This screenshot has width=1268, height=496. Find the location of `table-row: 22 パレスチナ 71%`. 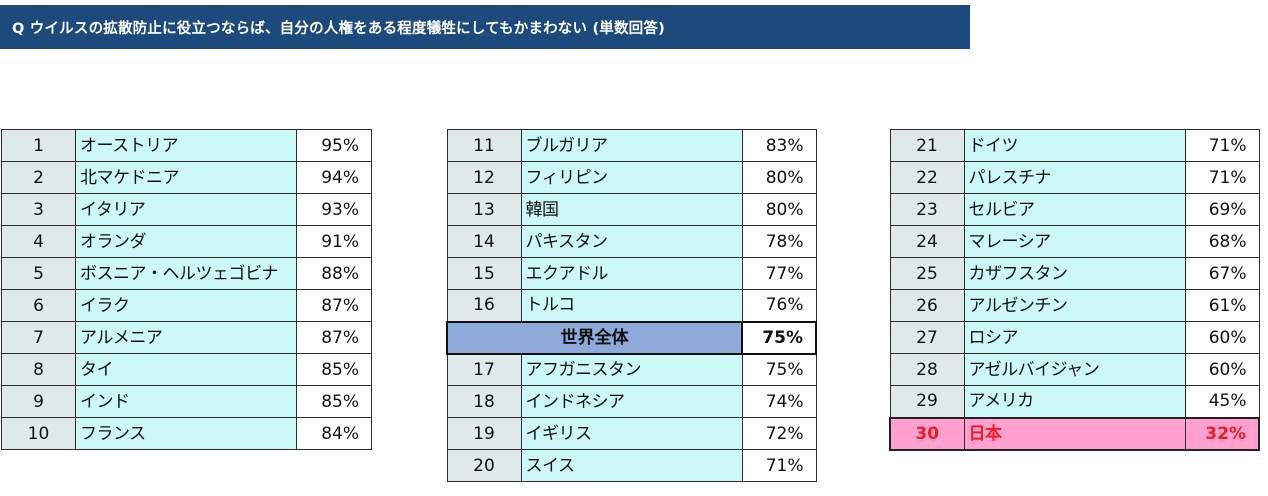

table-row: 22 パレスチナ 71% is located at coordinates (1074, 177).